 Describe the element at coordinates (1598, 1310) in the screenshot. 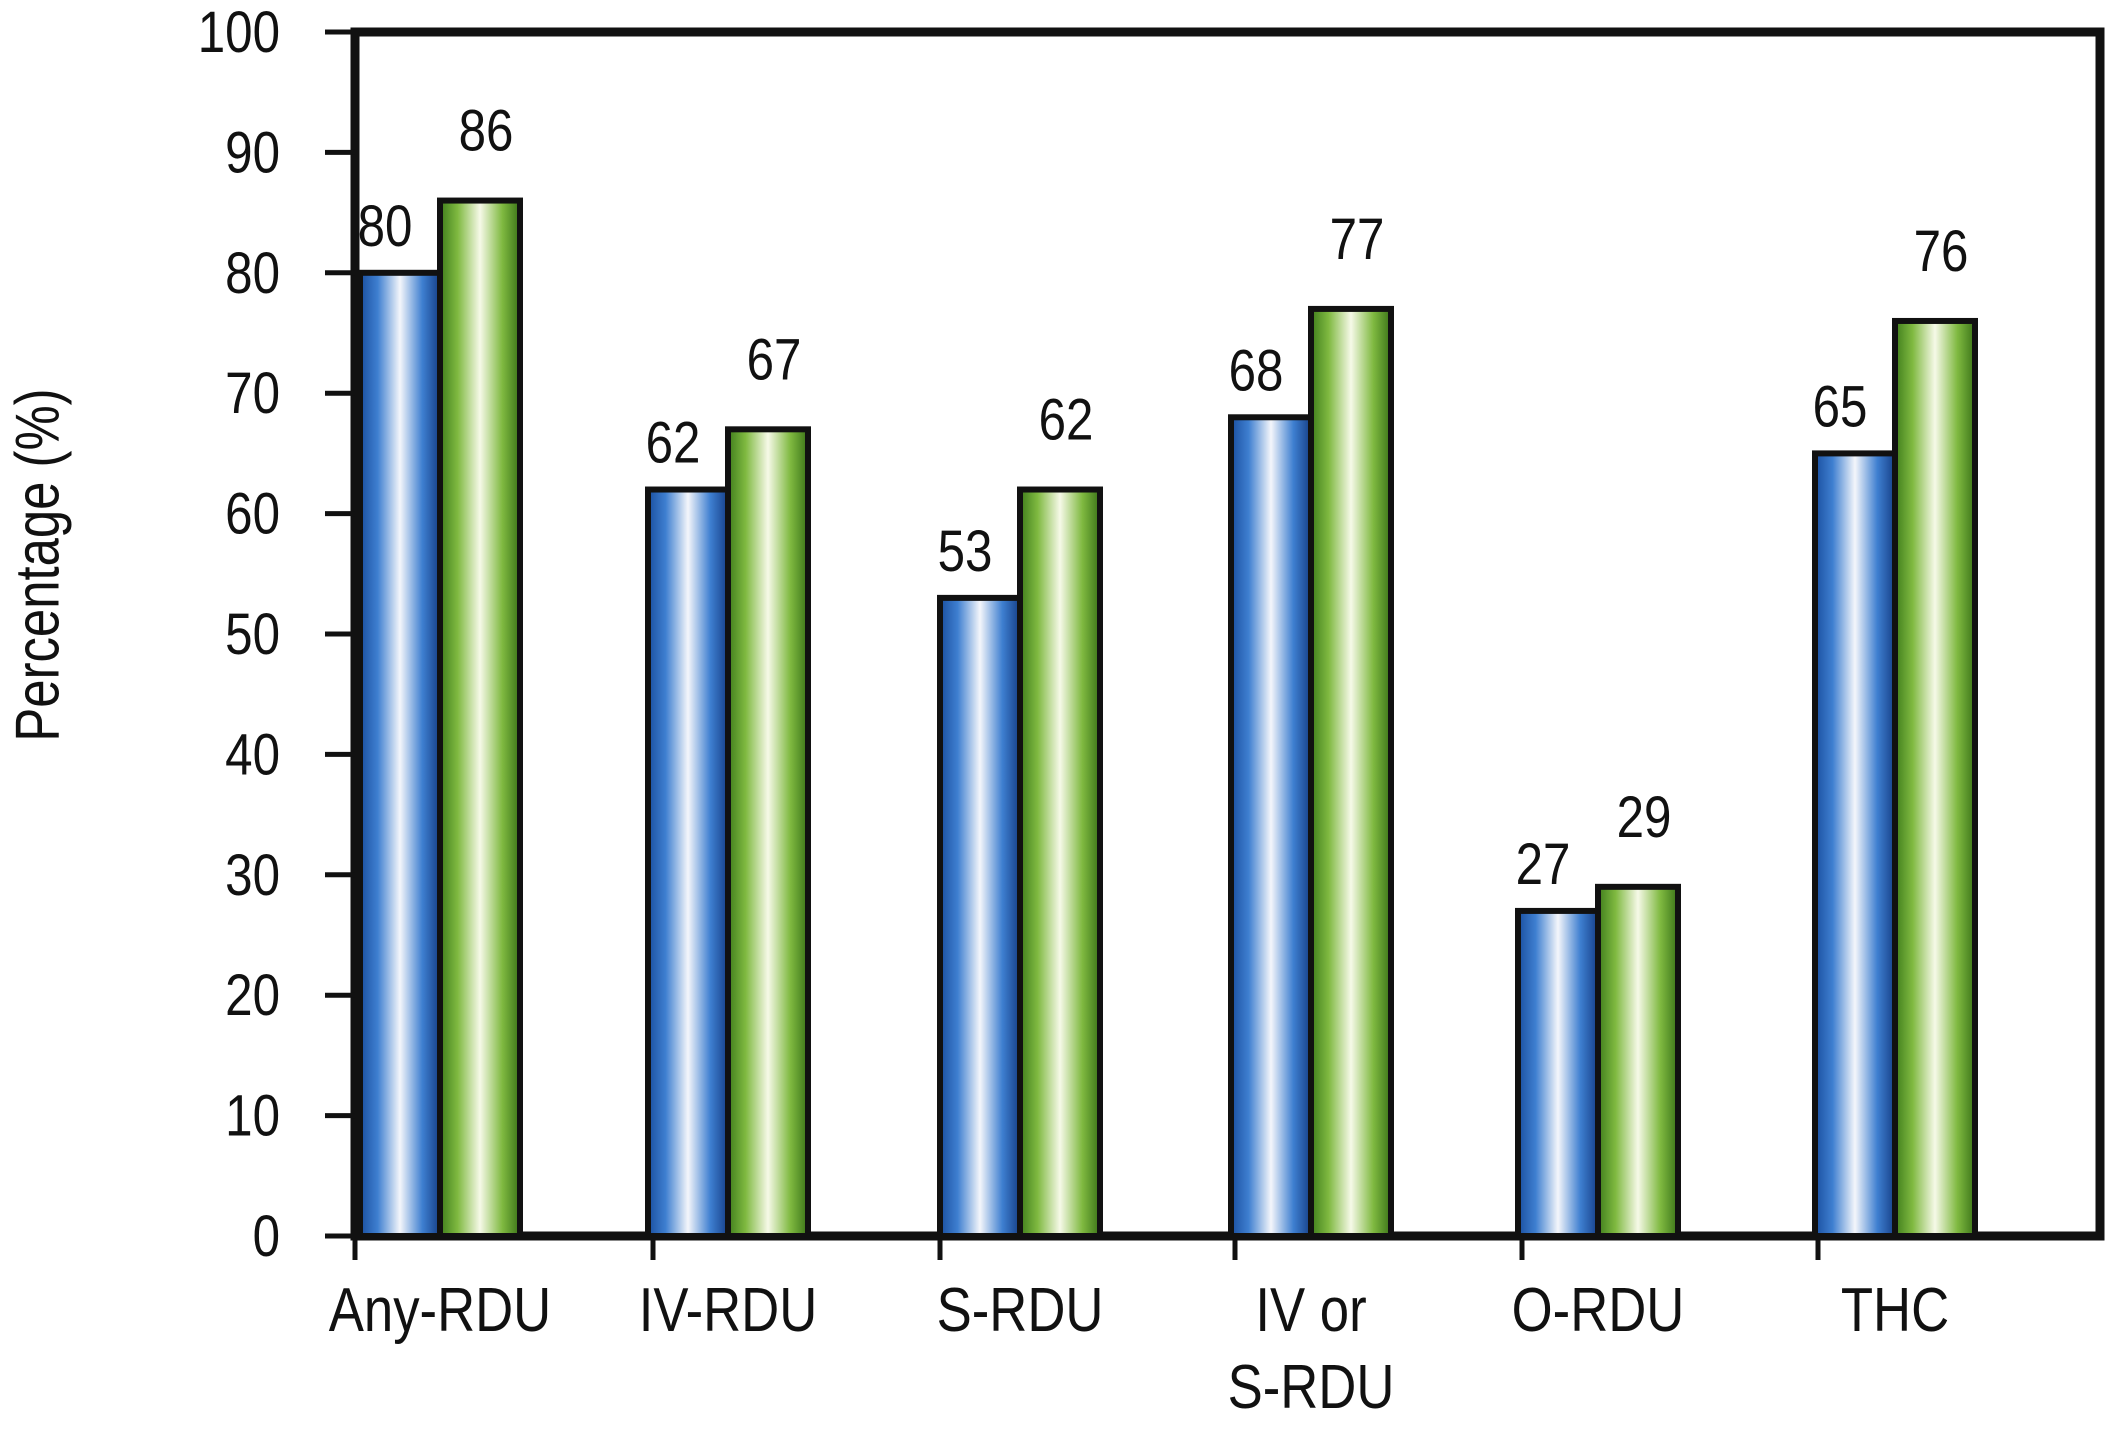

I see `x-category-label: O-RDU` at that location.